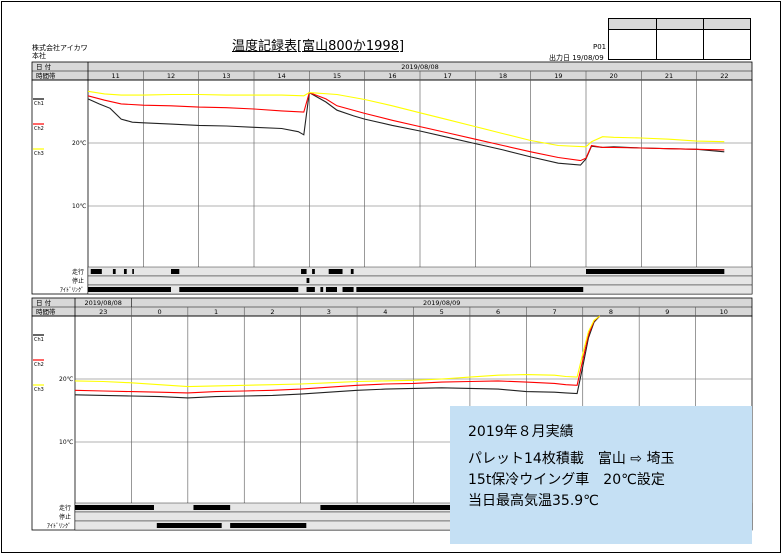  What do you see at coordinates (614, 76) in the screenshot?
I see `hour-tick-label: 20` at bounding box center [614, 76].